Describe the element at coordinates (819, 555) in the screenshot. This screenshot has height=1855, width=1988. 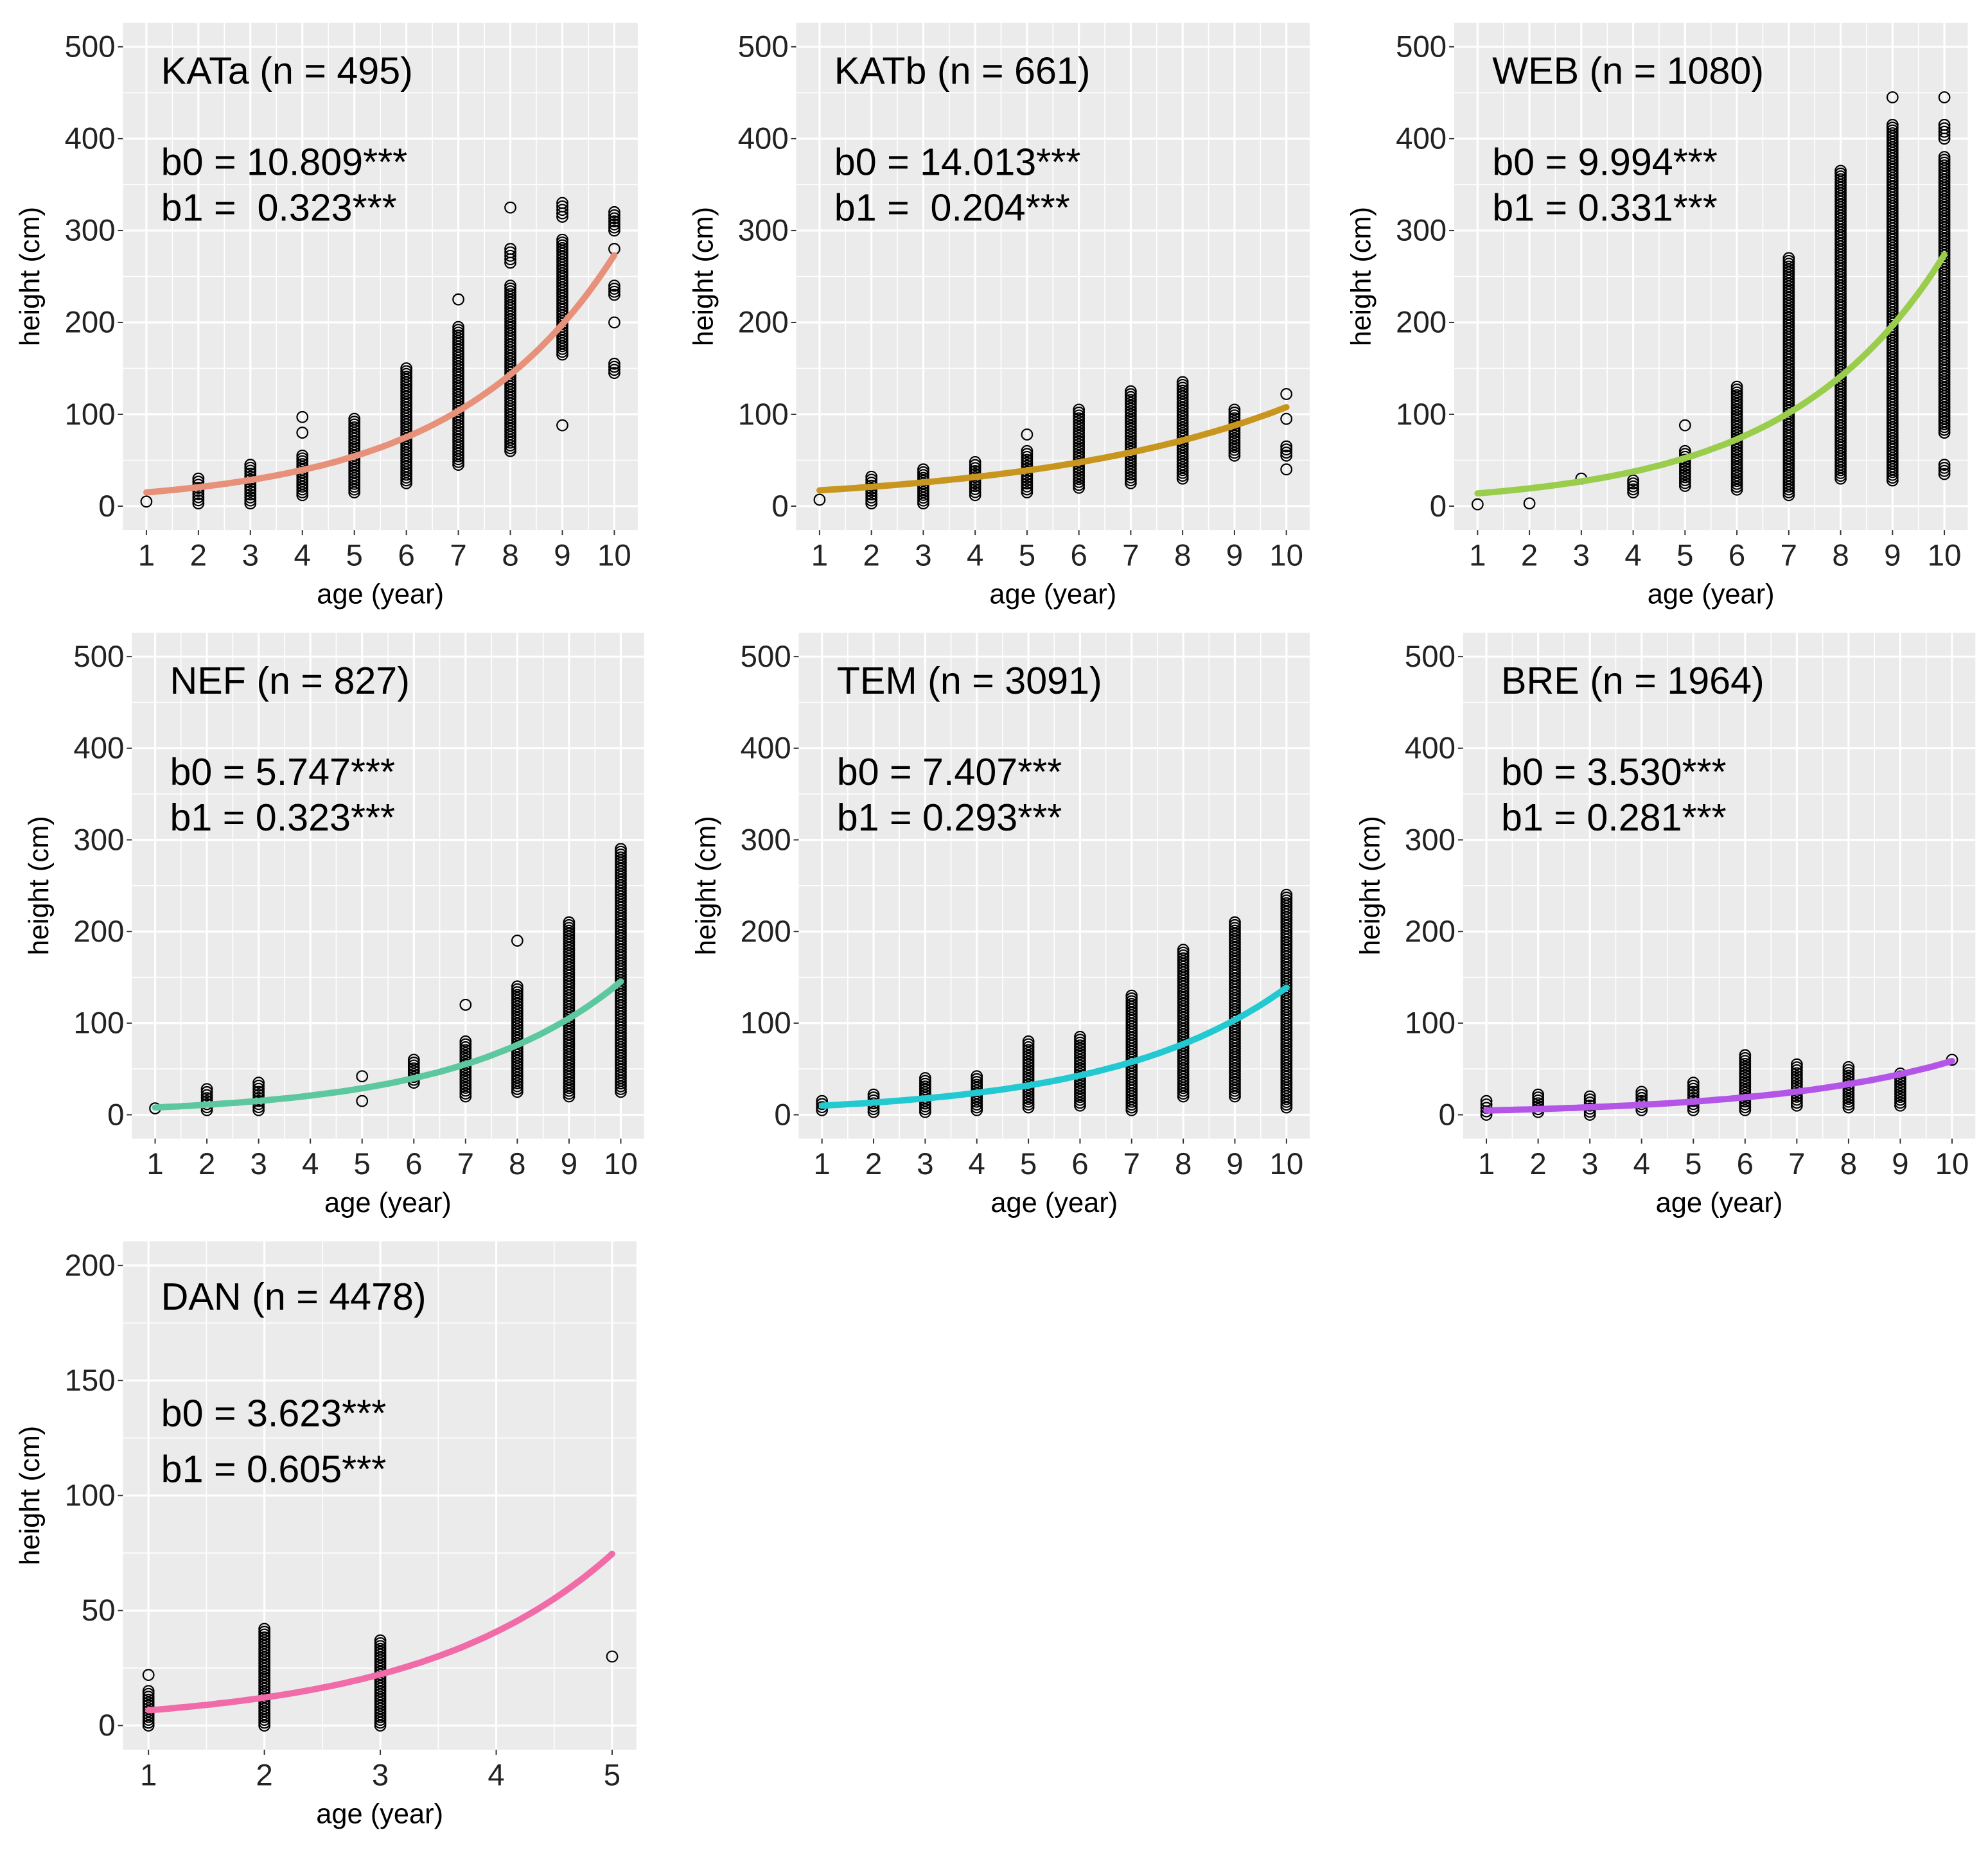
I see `x-tick-label: 1` at that location.